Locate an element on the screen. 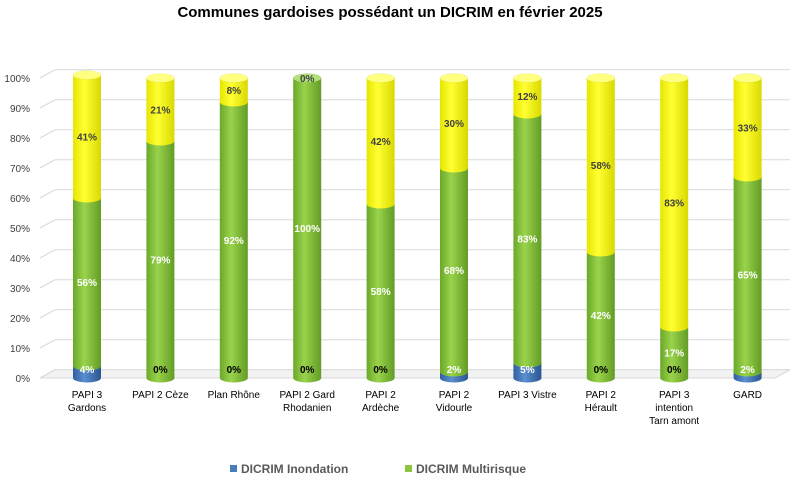 The width and height of the screenshot is (800, 480). bar-stack: 0% 58% 42% is located at coordinates (380, 228).